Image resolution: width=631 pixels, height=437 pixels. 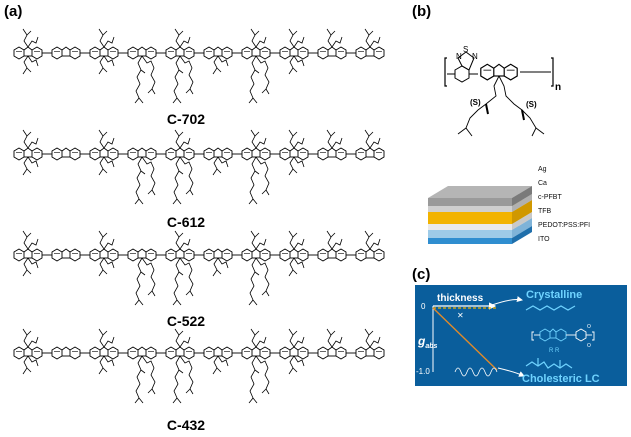 What do you see at coordinates (564, 225) in the screenshot?
I see `layer-label-pedot: PEDOT:PSS:PFI` at bounding box center [564, 225].